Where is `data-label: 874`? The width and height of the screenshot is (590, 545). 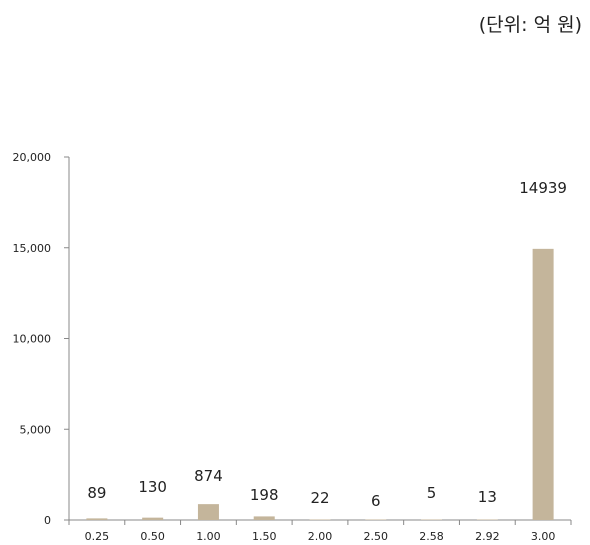 data-label: 874 is located at coordinates (208, 476).